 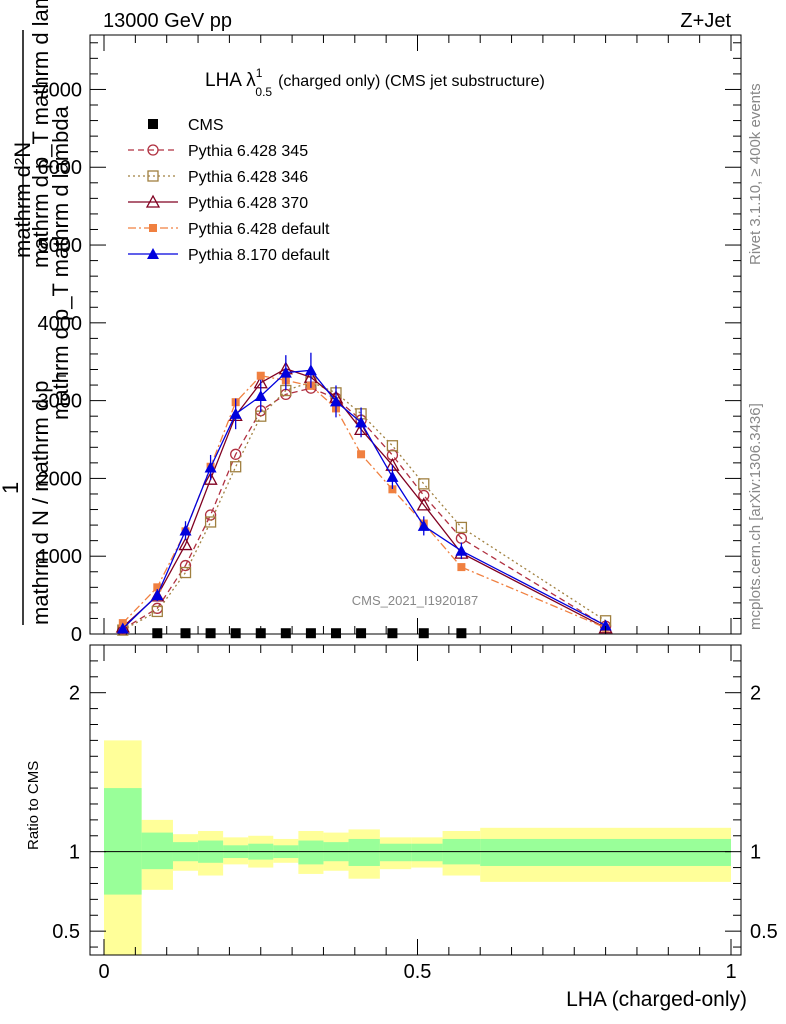 I want to click on series-cms, so click(x=309, y=633).